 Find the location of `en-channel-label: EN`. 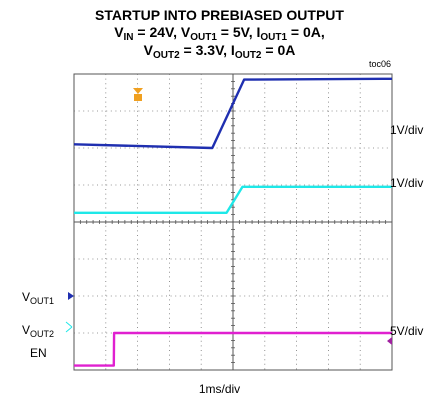

en-channel-label: EN is located at coordinates (38, 353).